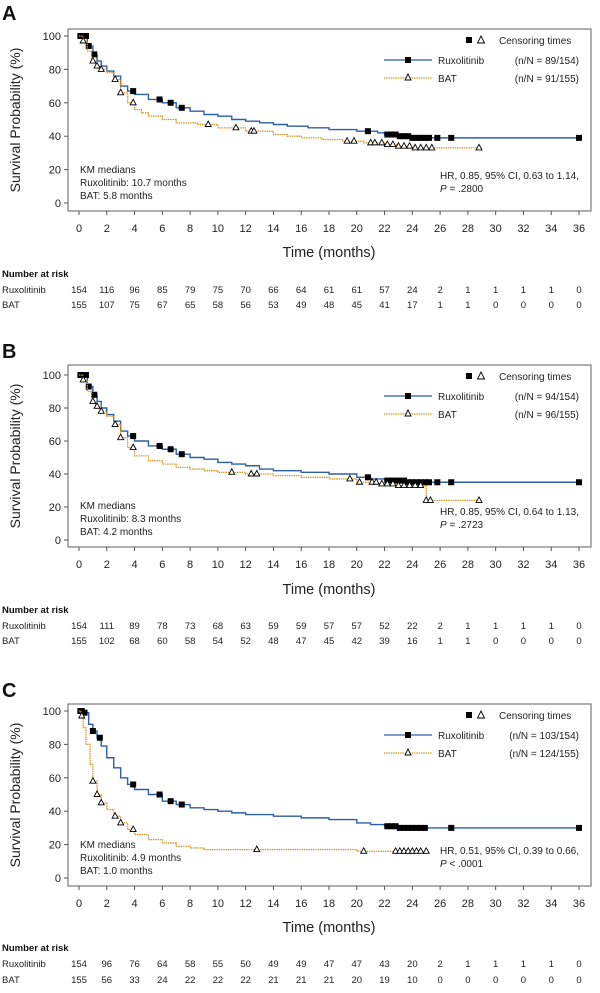  What do you see at coordinates (218, 964) in the screenshot?
I see `risk-value: 55` at bounding box center [218, 964].